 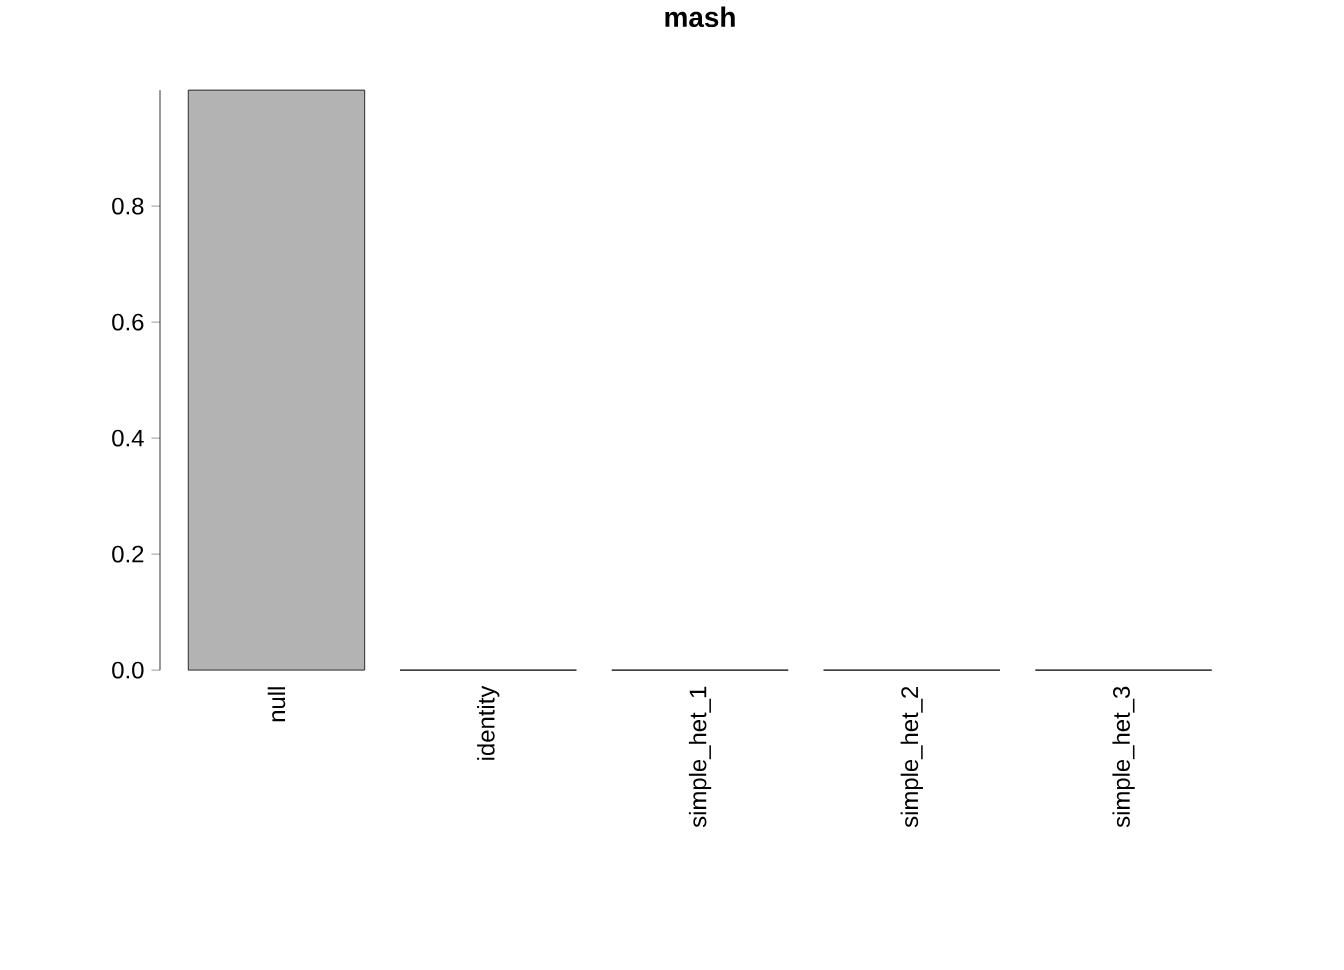 I want to click on x-tick-label: simple_het_2, so click(x=911, y=757).